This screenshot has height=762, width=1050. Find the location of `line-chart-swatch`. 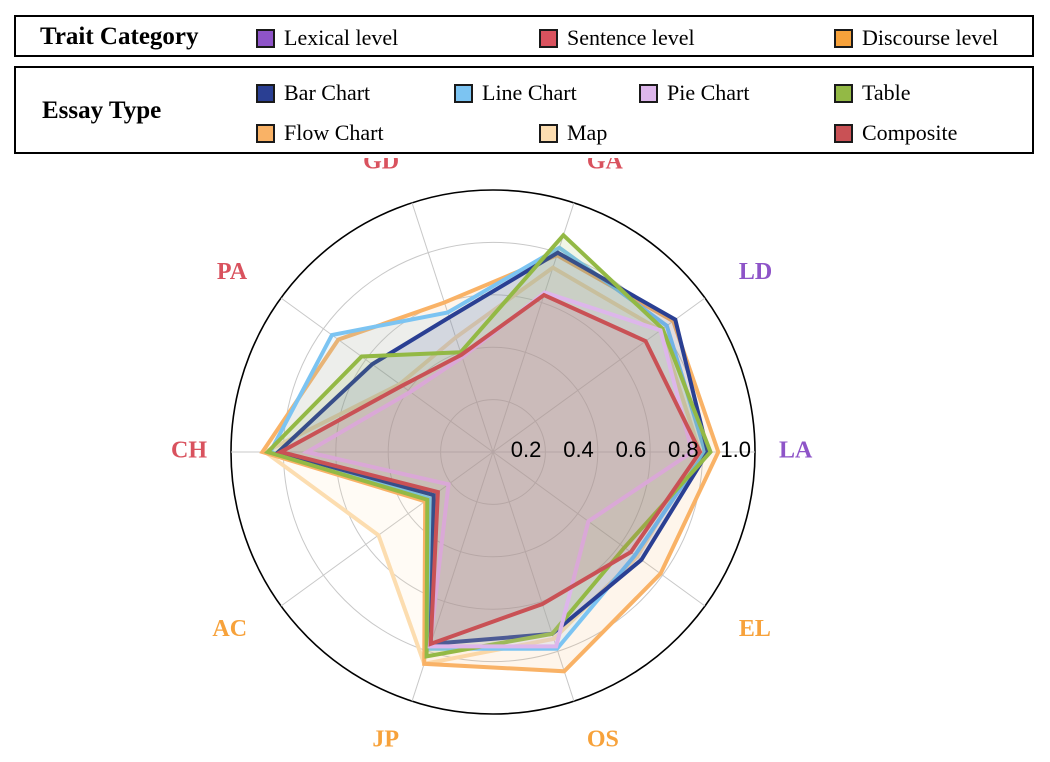

line-chart-swatch is located at coordinates (463, 93).